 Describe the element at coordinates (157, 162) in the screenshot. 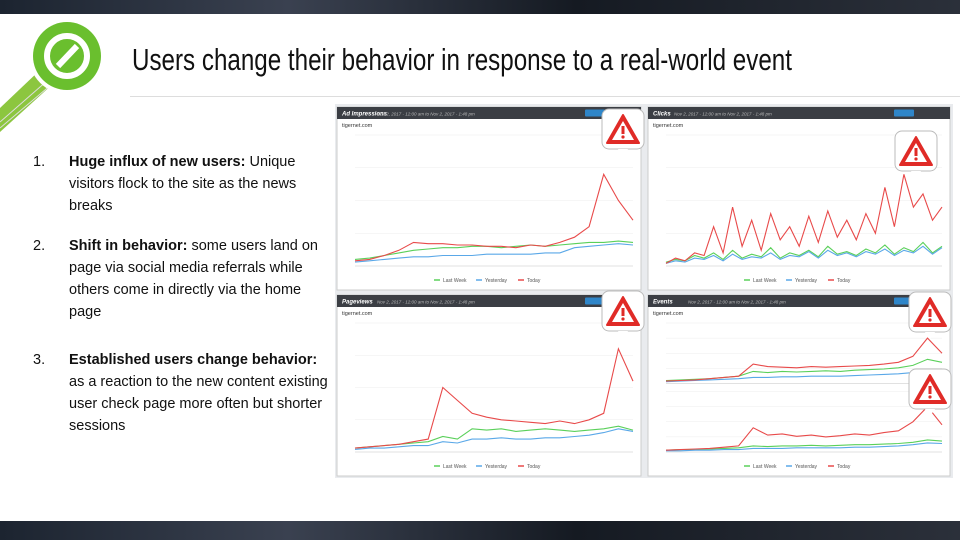

I see `item-bold: Huge influx of new users:` at that location.